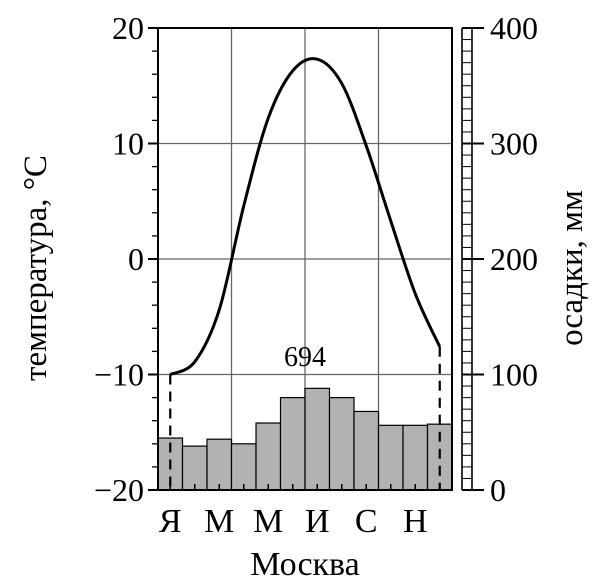 This screenshot has width=598, height=583. Describe the element at coordinates (305, 357) in the screenshot. I see `annual-total-label: 694` at that location.